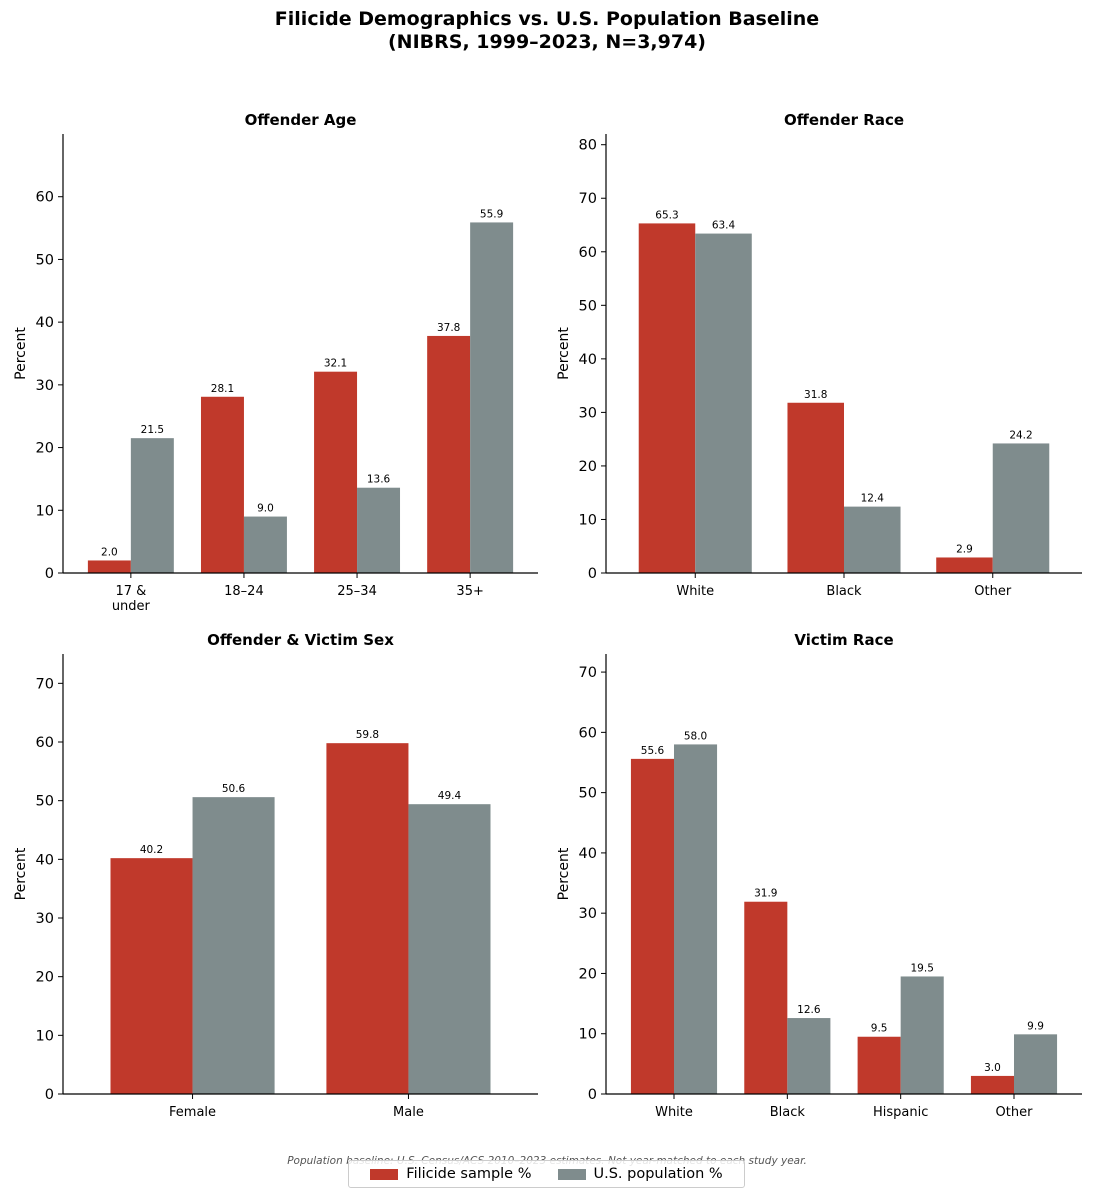 This screenshot has width=1094, height=1200. I want to click on x-tick-label-line: 35+, so click(469, 591).